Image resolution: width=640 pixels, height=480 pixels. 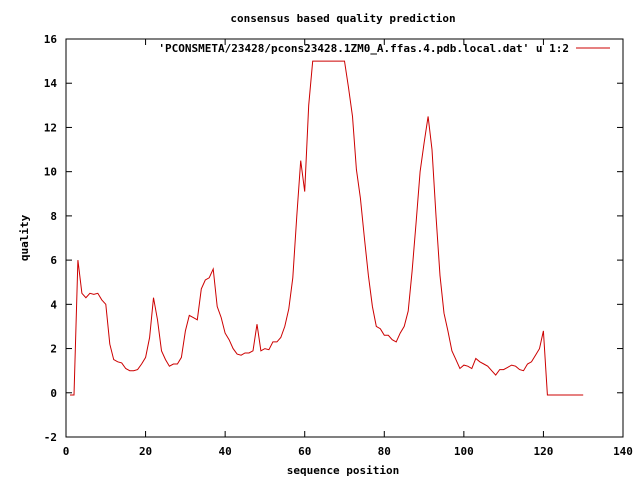 I want to click on y-tick-label: 10, so click(x=50, y=172).